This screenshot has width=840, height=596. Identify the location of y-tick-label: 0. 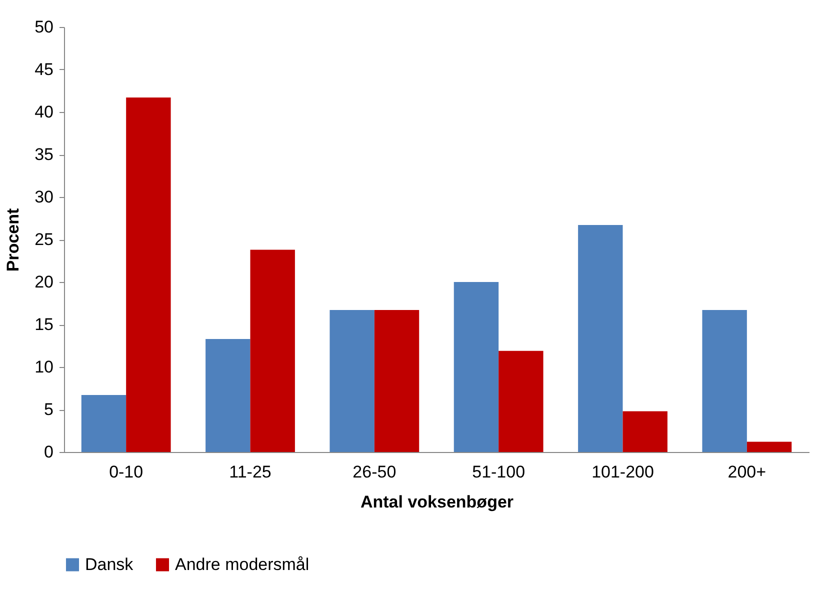
(49, 452).